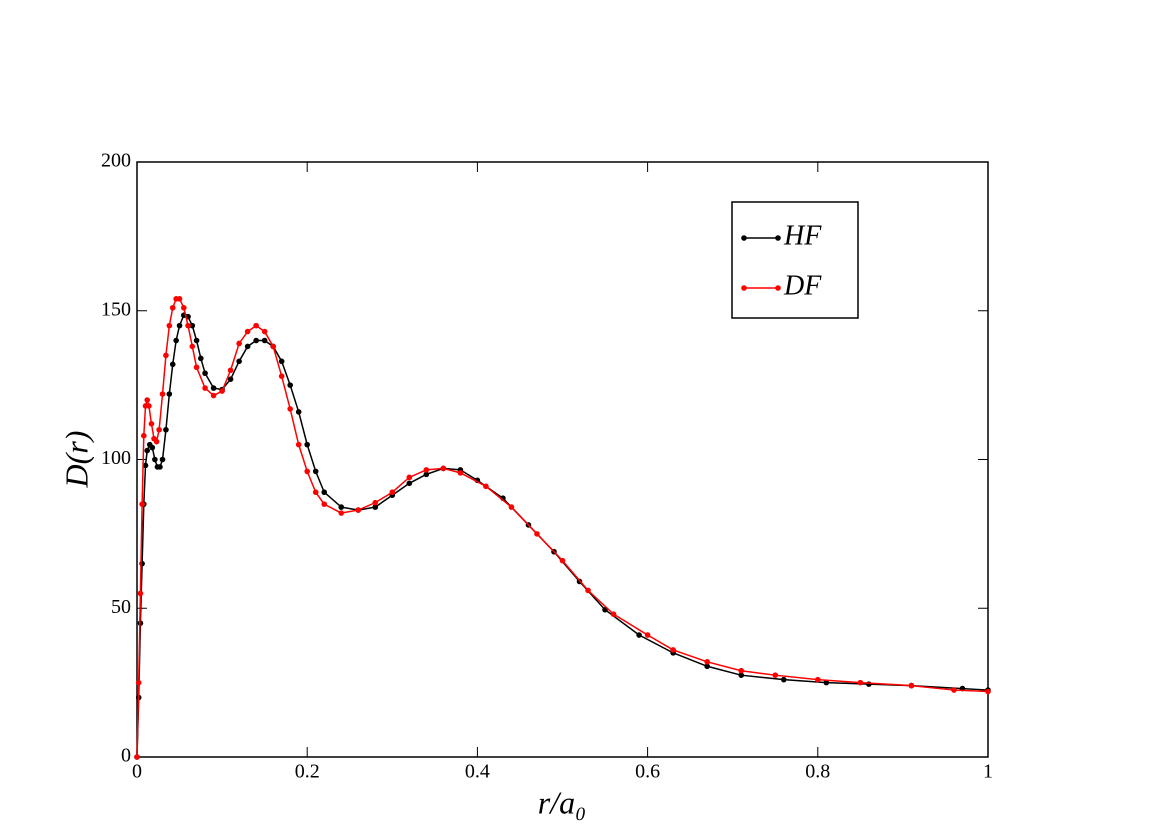 Image resolution: width=1170 pixels, height=827 pixels. What do you see at coordinates (802, 235) in the screenshot?
I see `legend-label: HF` at bounding box center [802, 235].